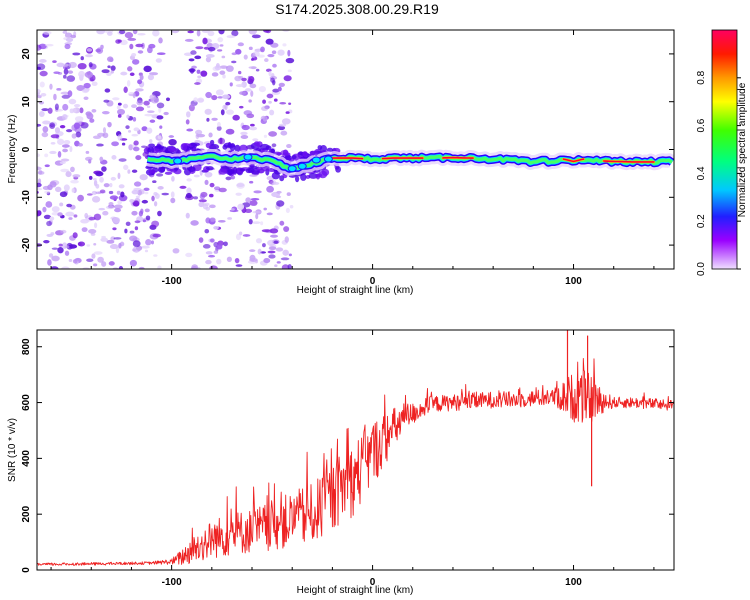 The width and height of the screenshot is (750, 600). What do you see at coordinates (742, 149) in the screenshot?
I see `colorbar-label: Normalized spectral amplitude` at bounding box center [742, 149].